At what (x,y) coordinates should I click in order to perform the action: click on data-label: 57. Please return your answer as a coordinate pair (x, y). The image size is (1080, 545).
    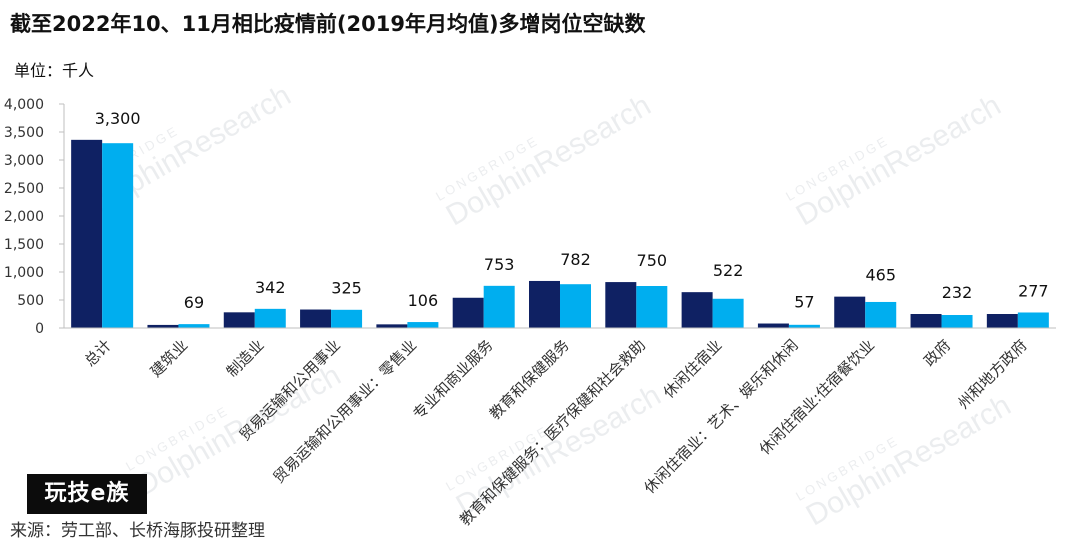
    Looking at the image, I should click on (804, 302).